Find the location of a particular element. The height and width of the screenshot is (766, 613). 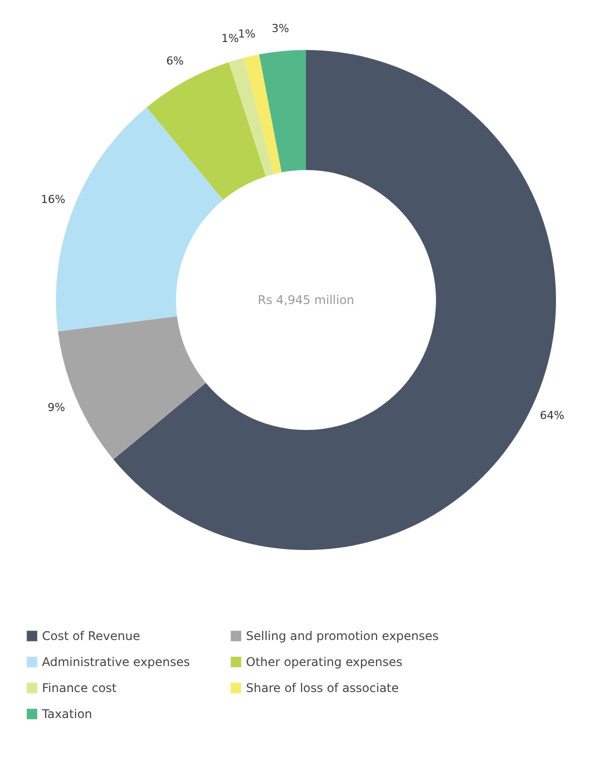

legend-label: Administrative expenses is located at coordinates (116, 662).